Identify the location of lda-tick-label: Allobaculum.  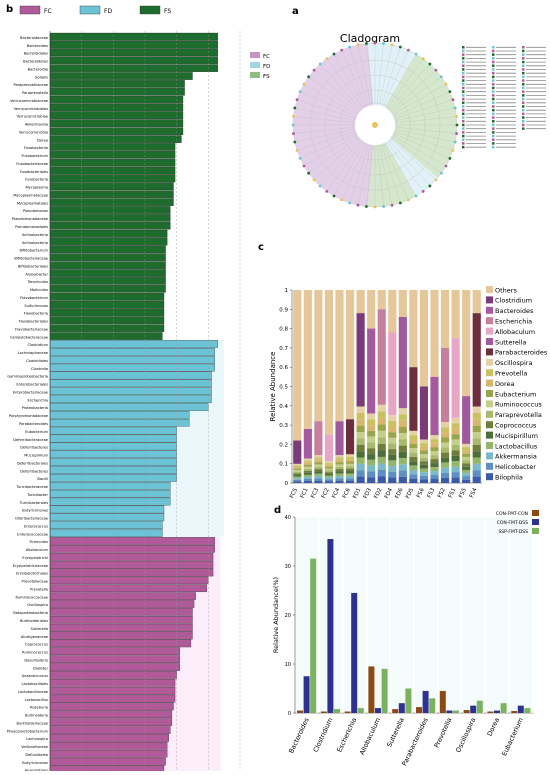
(37, 550).